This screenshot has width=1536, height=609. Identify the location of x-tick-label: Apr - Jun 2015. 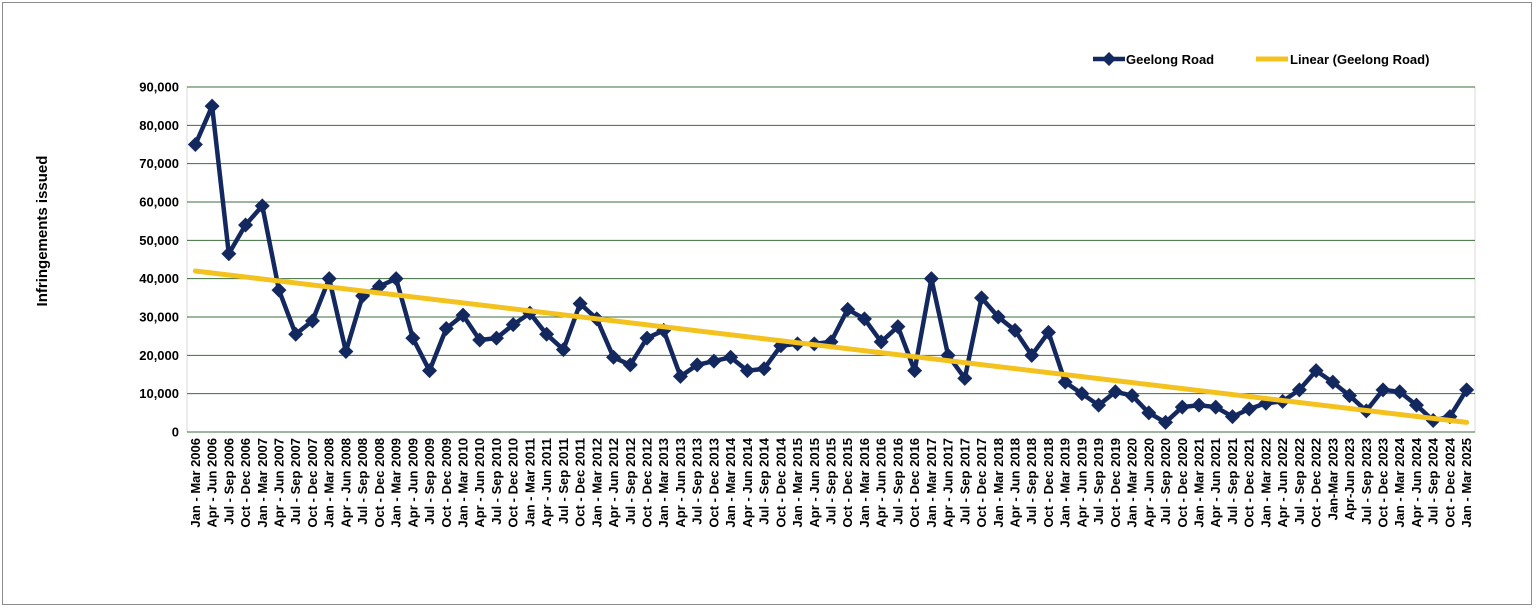
(814, 483).